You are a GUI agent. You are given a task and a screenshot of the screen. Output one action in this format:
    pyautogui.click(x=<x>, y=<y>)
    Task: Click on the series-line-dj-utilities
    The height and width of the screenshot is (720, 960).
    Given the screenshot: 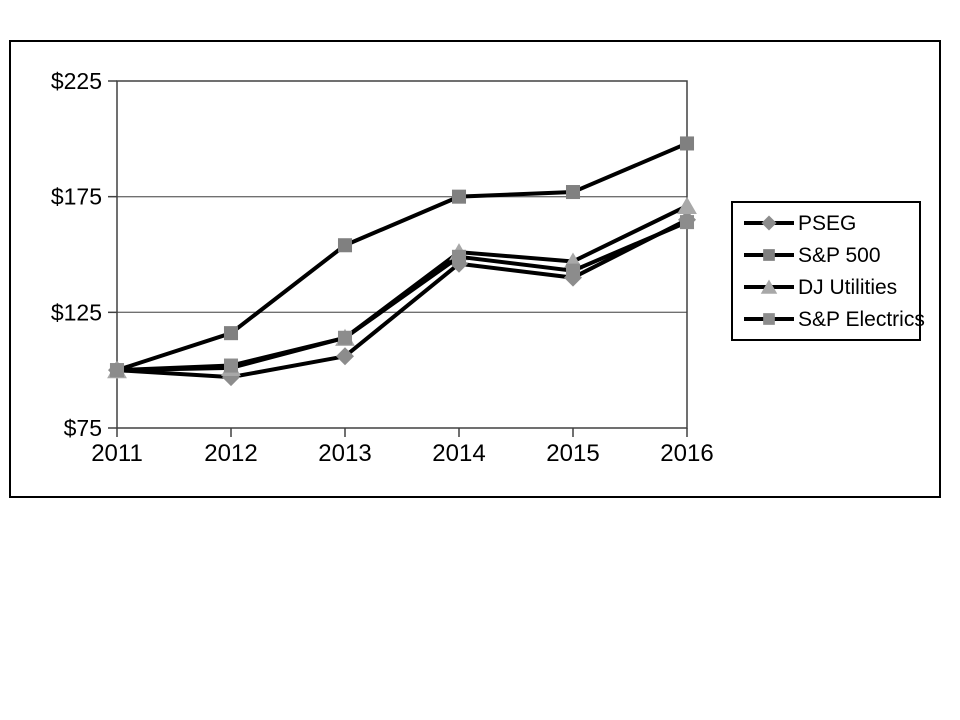 What is the action you would take?
    pyautogui.click(x=402, y=288)
    